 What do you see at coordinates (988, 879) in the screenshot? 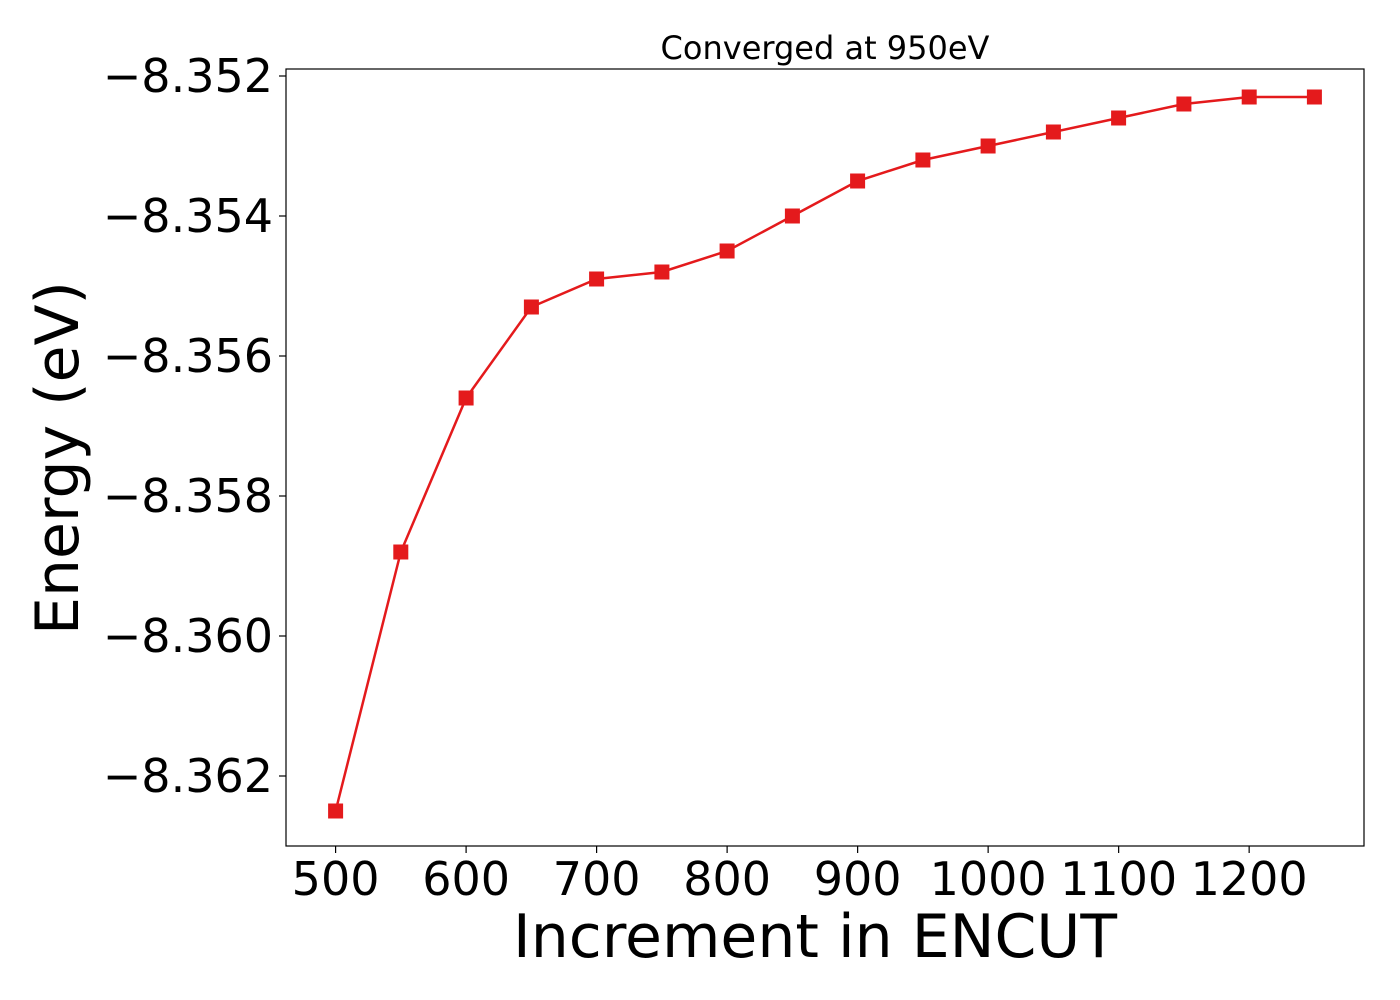
I see `x-tick-label: 1000` at bounding box center [988, 879].